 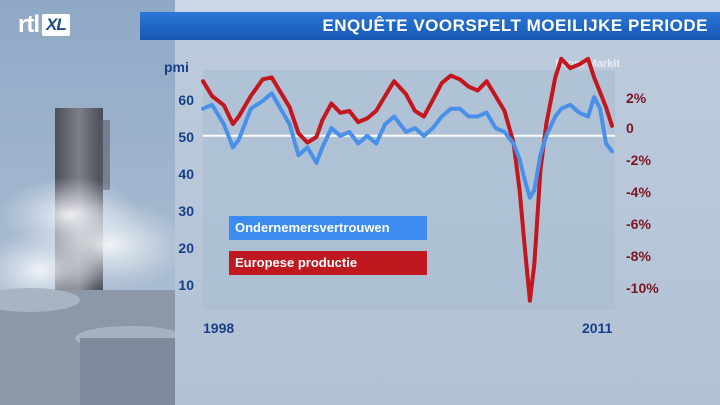 I want to click on y-left-tick: 30, so click(x=186, y=211).